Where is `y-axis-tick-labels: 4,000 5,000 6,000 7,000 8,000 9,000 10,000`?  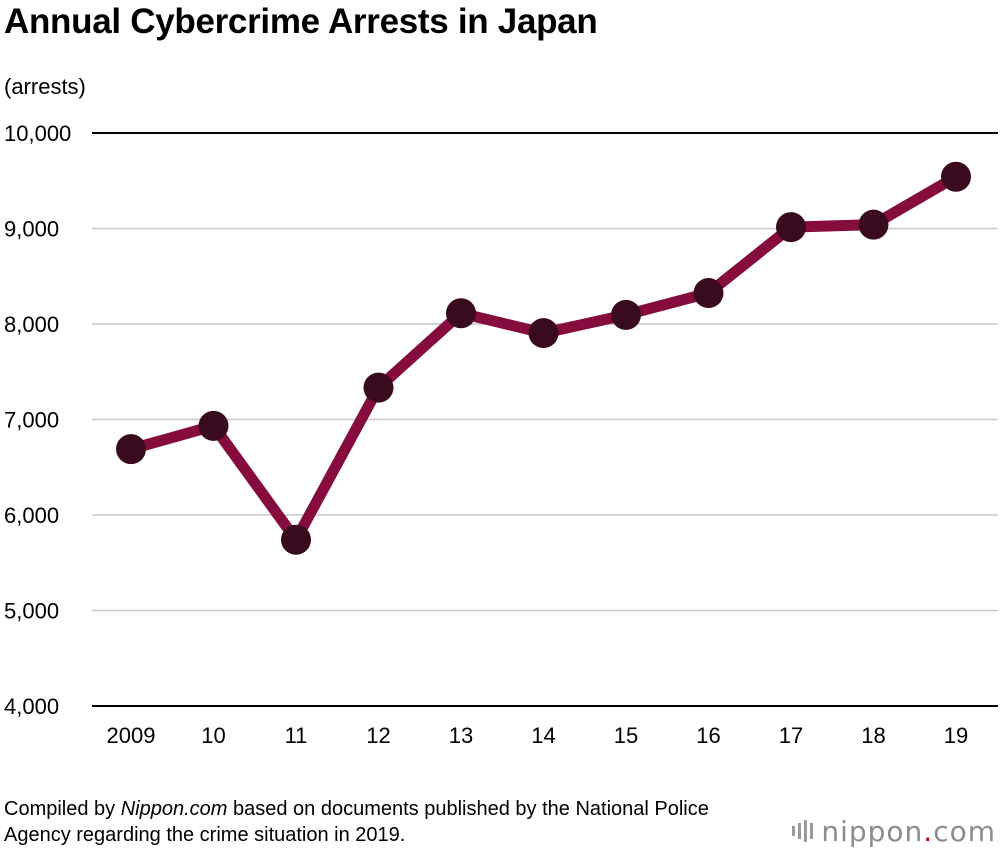 y-axis-tick-labels: 4,000 5,000 6,000 7,000 8,000 9,000 10,000 is located at coordinates (37, 420).